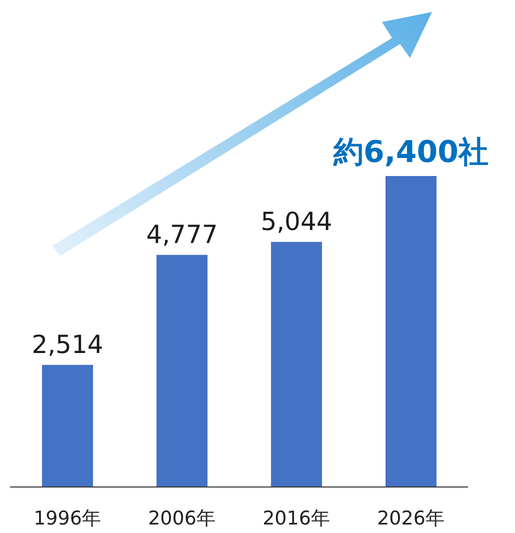 This screenshot has width=515, height=533. Describe the element at coordinates (296, 518) in the screenshot. I see `x-tick-label: 2016年` at that location.